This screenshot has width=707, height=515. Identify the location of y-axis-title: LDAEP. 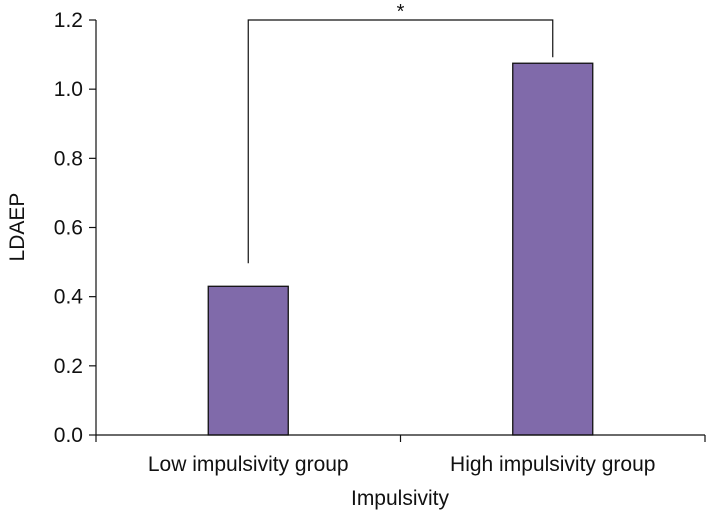
(17, 227).